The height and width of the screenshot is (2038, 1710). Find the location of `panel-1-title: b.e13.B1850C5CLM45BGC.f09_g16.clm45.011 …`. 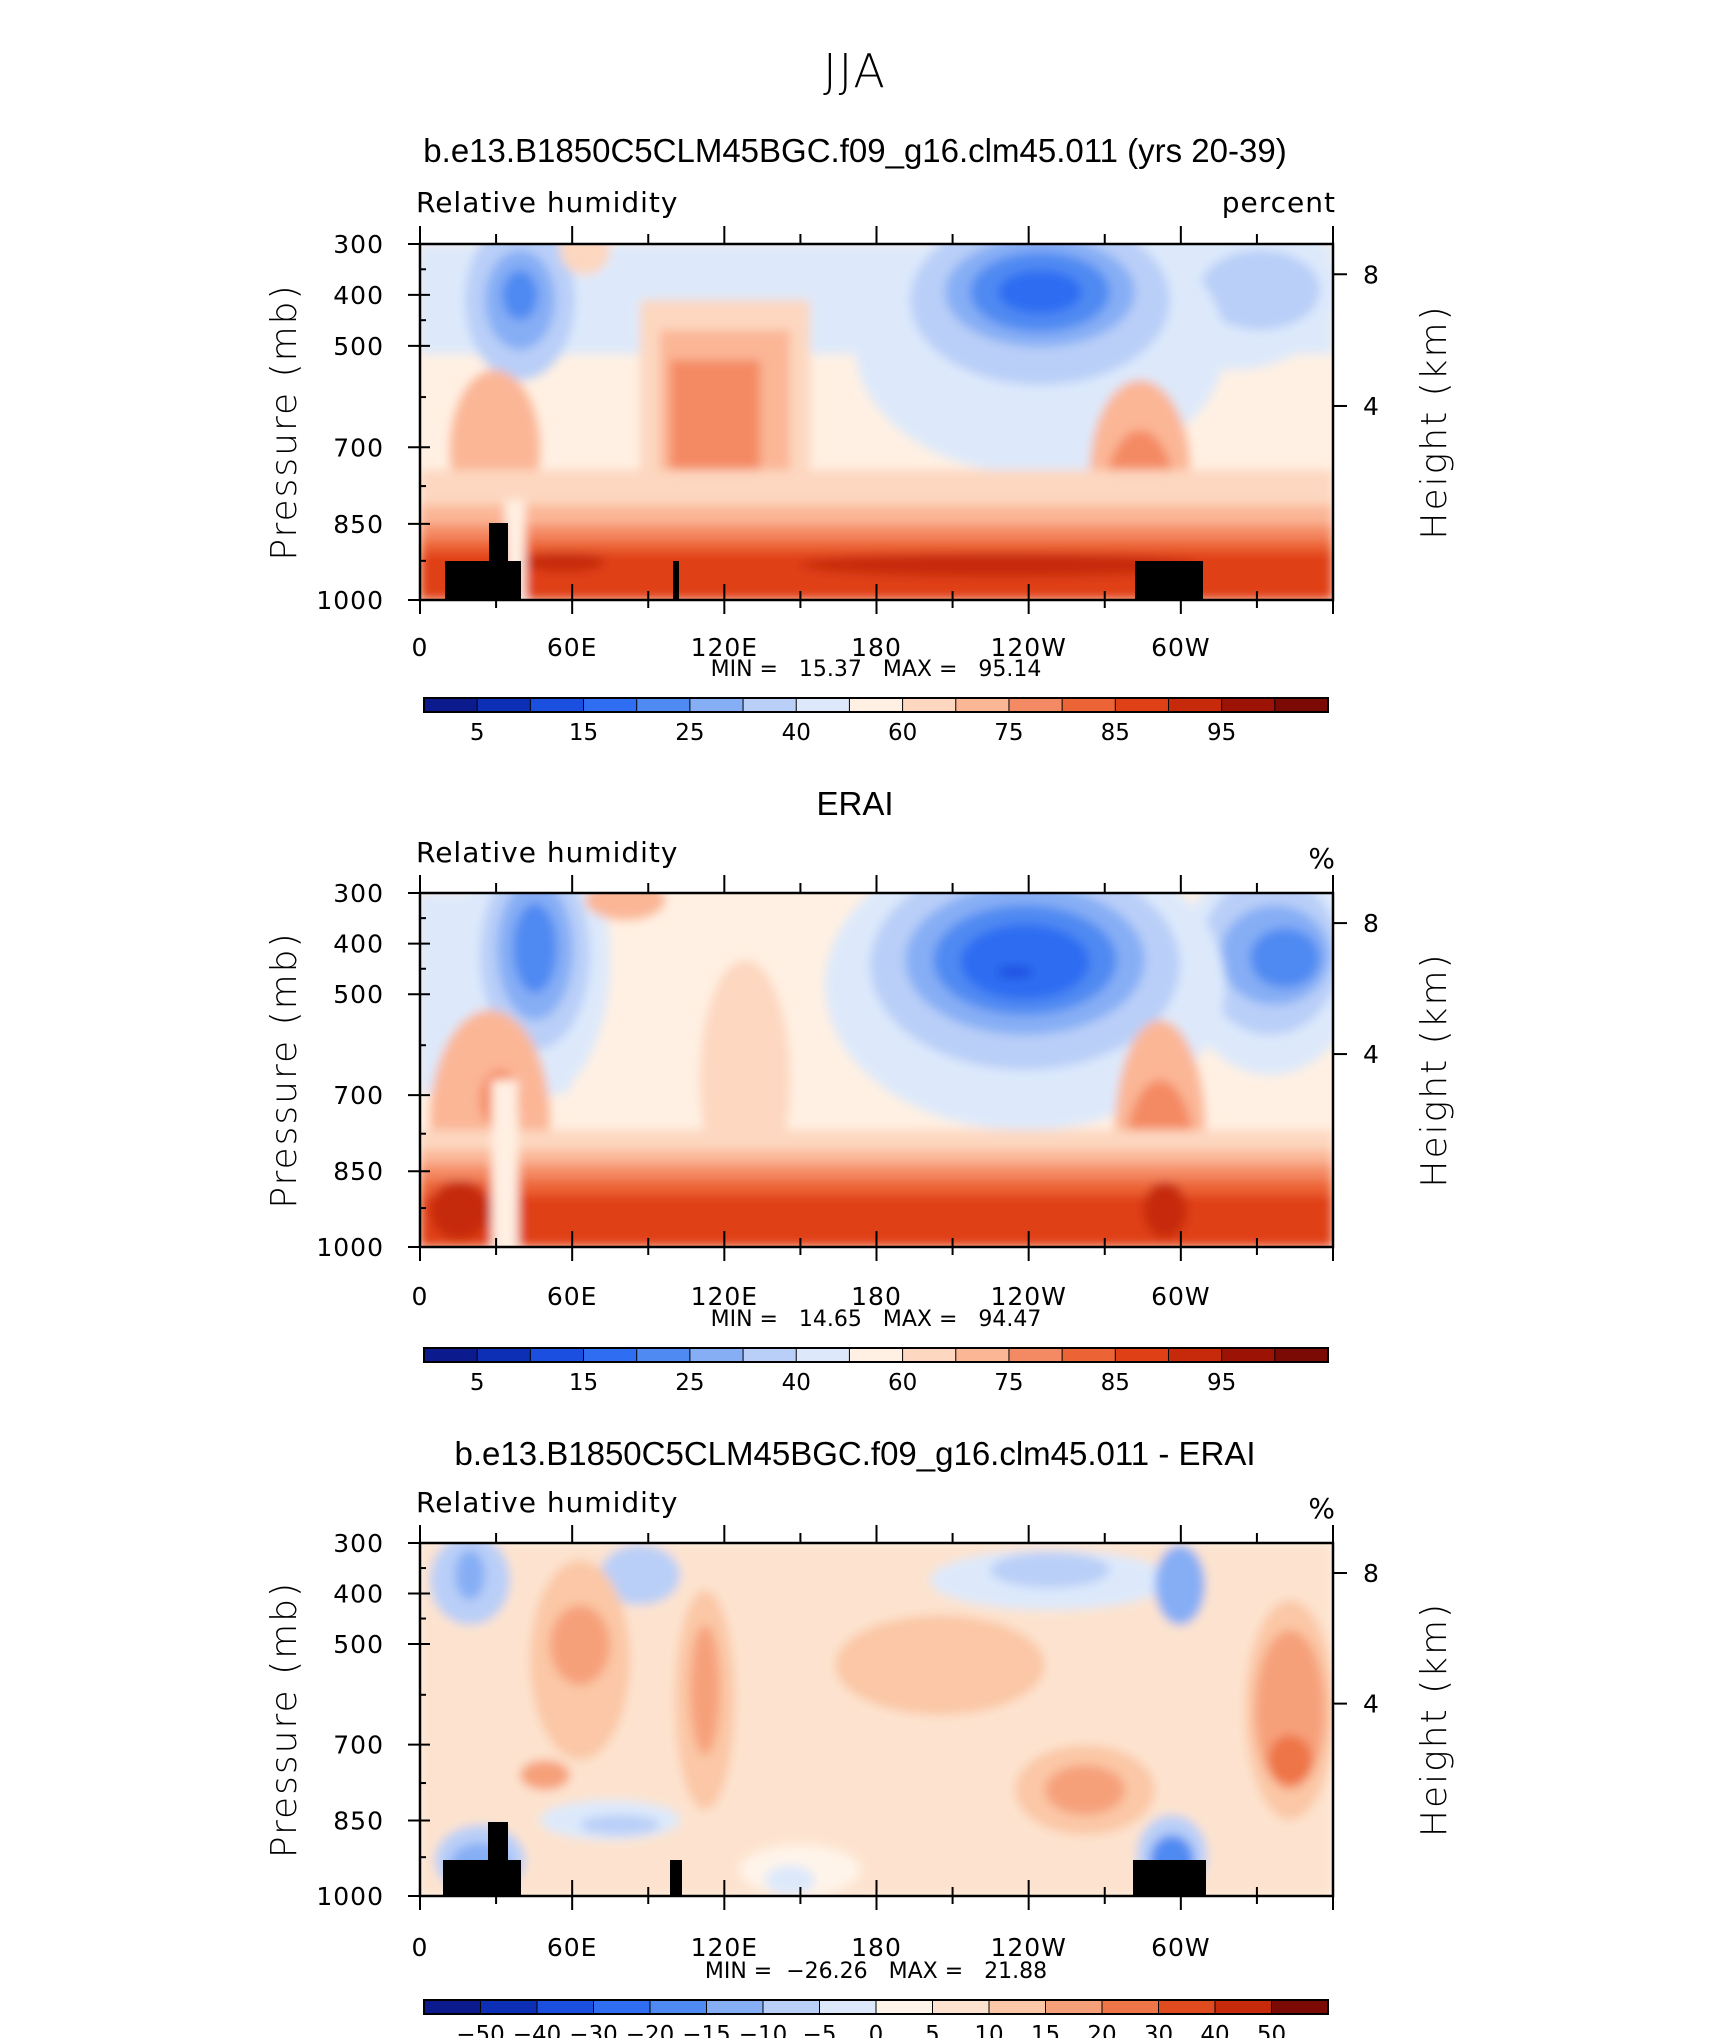

panel-1-title: b.e13.B1850C5CLM45BGC.f09_g16.clm45.011 … is located at coordinates (855, 150).